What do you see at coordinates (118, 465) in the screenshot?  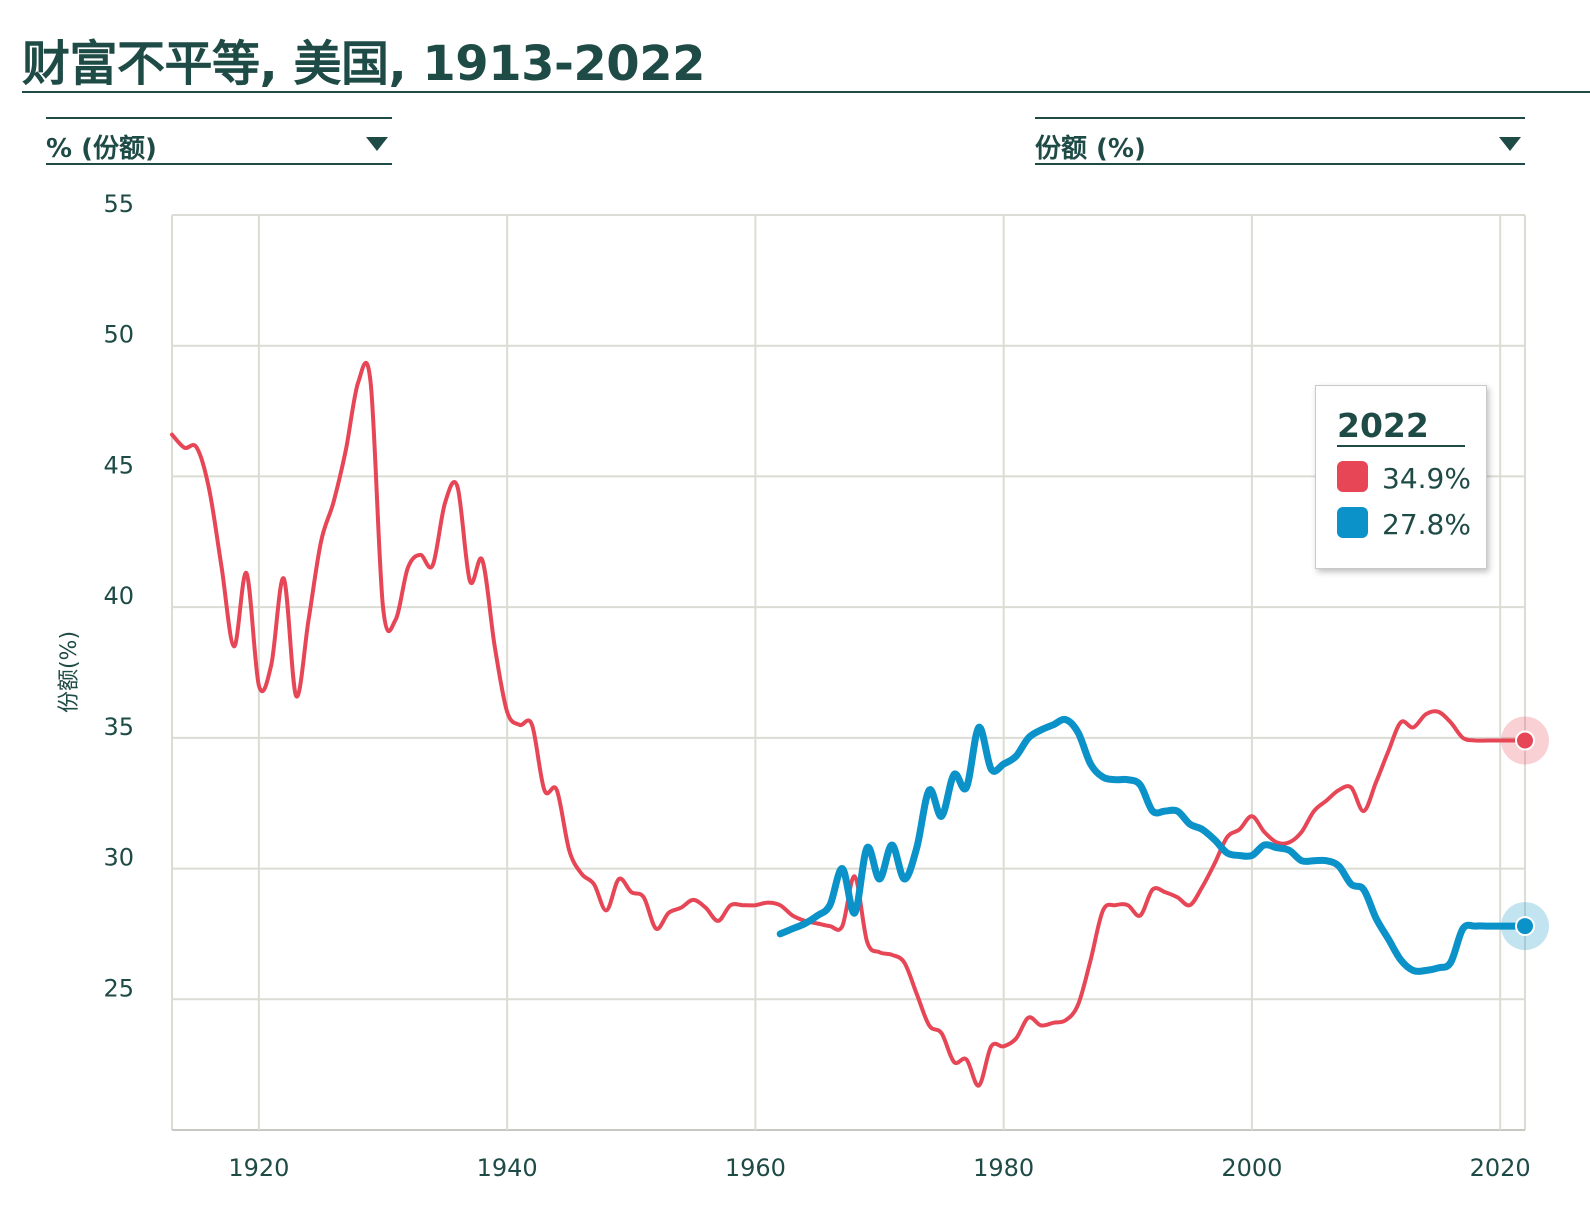 I see `y-tick-label: 45` at bounding box center [118, 465].